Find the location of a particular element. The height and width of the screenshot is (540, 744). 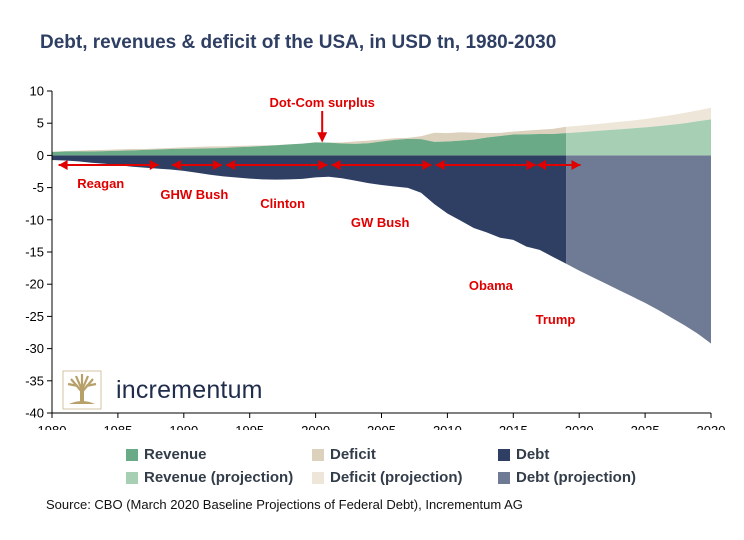

tree-logo-icon is located at coordinates (82, 390).